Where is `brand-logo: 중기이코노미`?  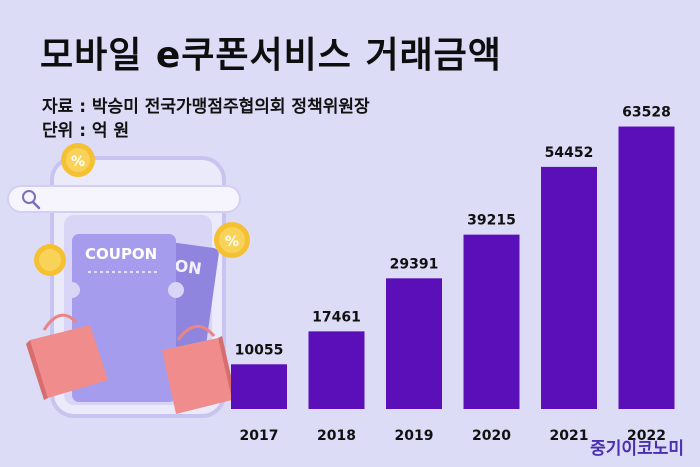
brand-logo: 중기이코노미 is located at coordinates (637, 449).